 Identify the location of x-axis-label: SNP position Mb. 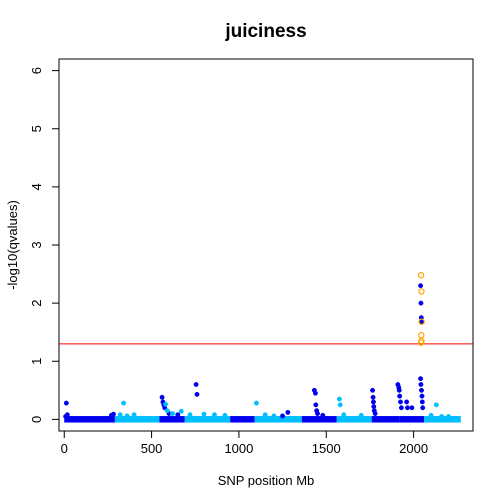
(266, 480).